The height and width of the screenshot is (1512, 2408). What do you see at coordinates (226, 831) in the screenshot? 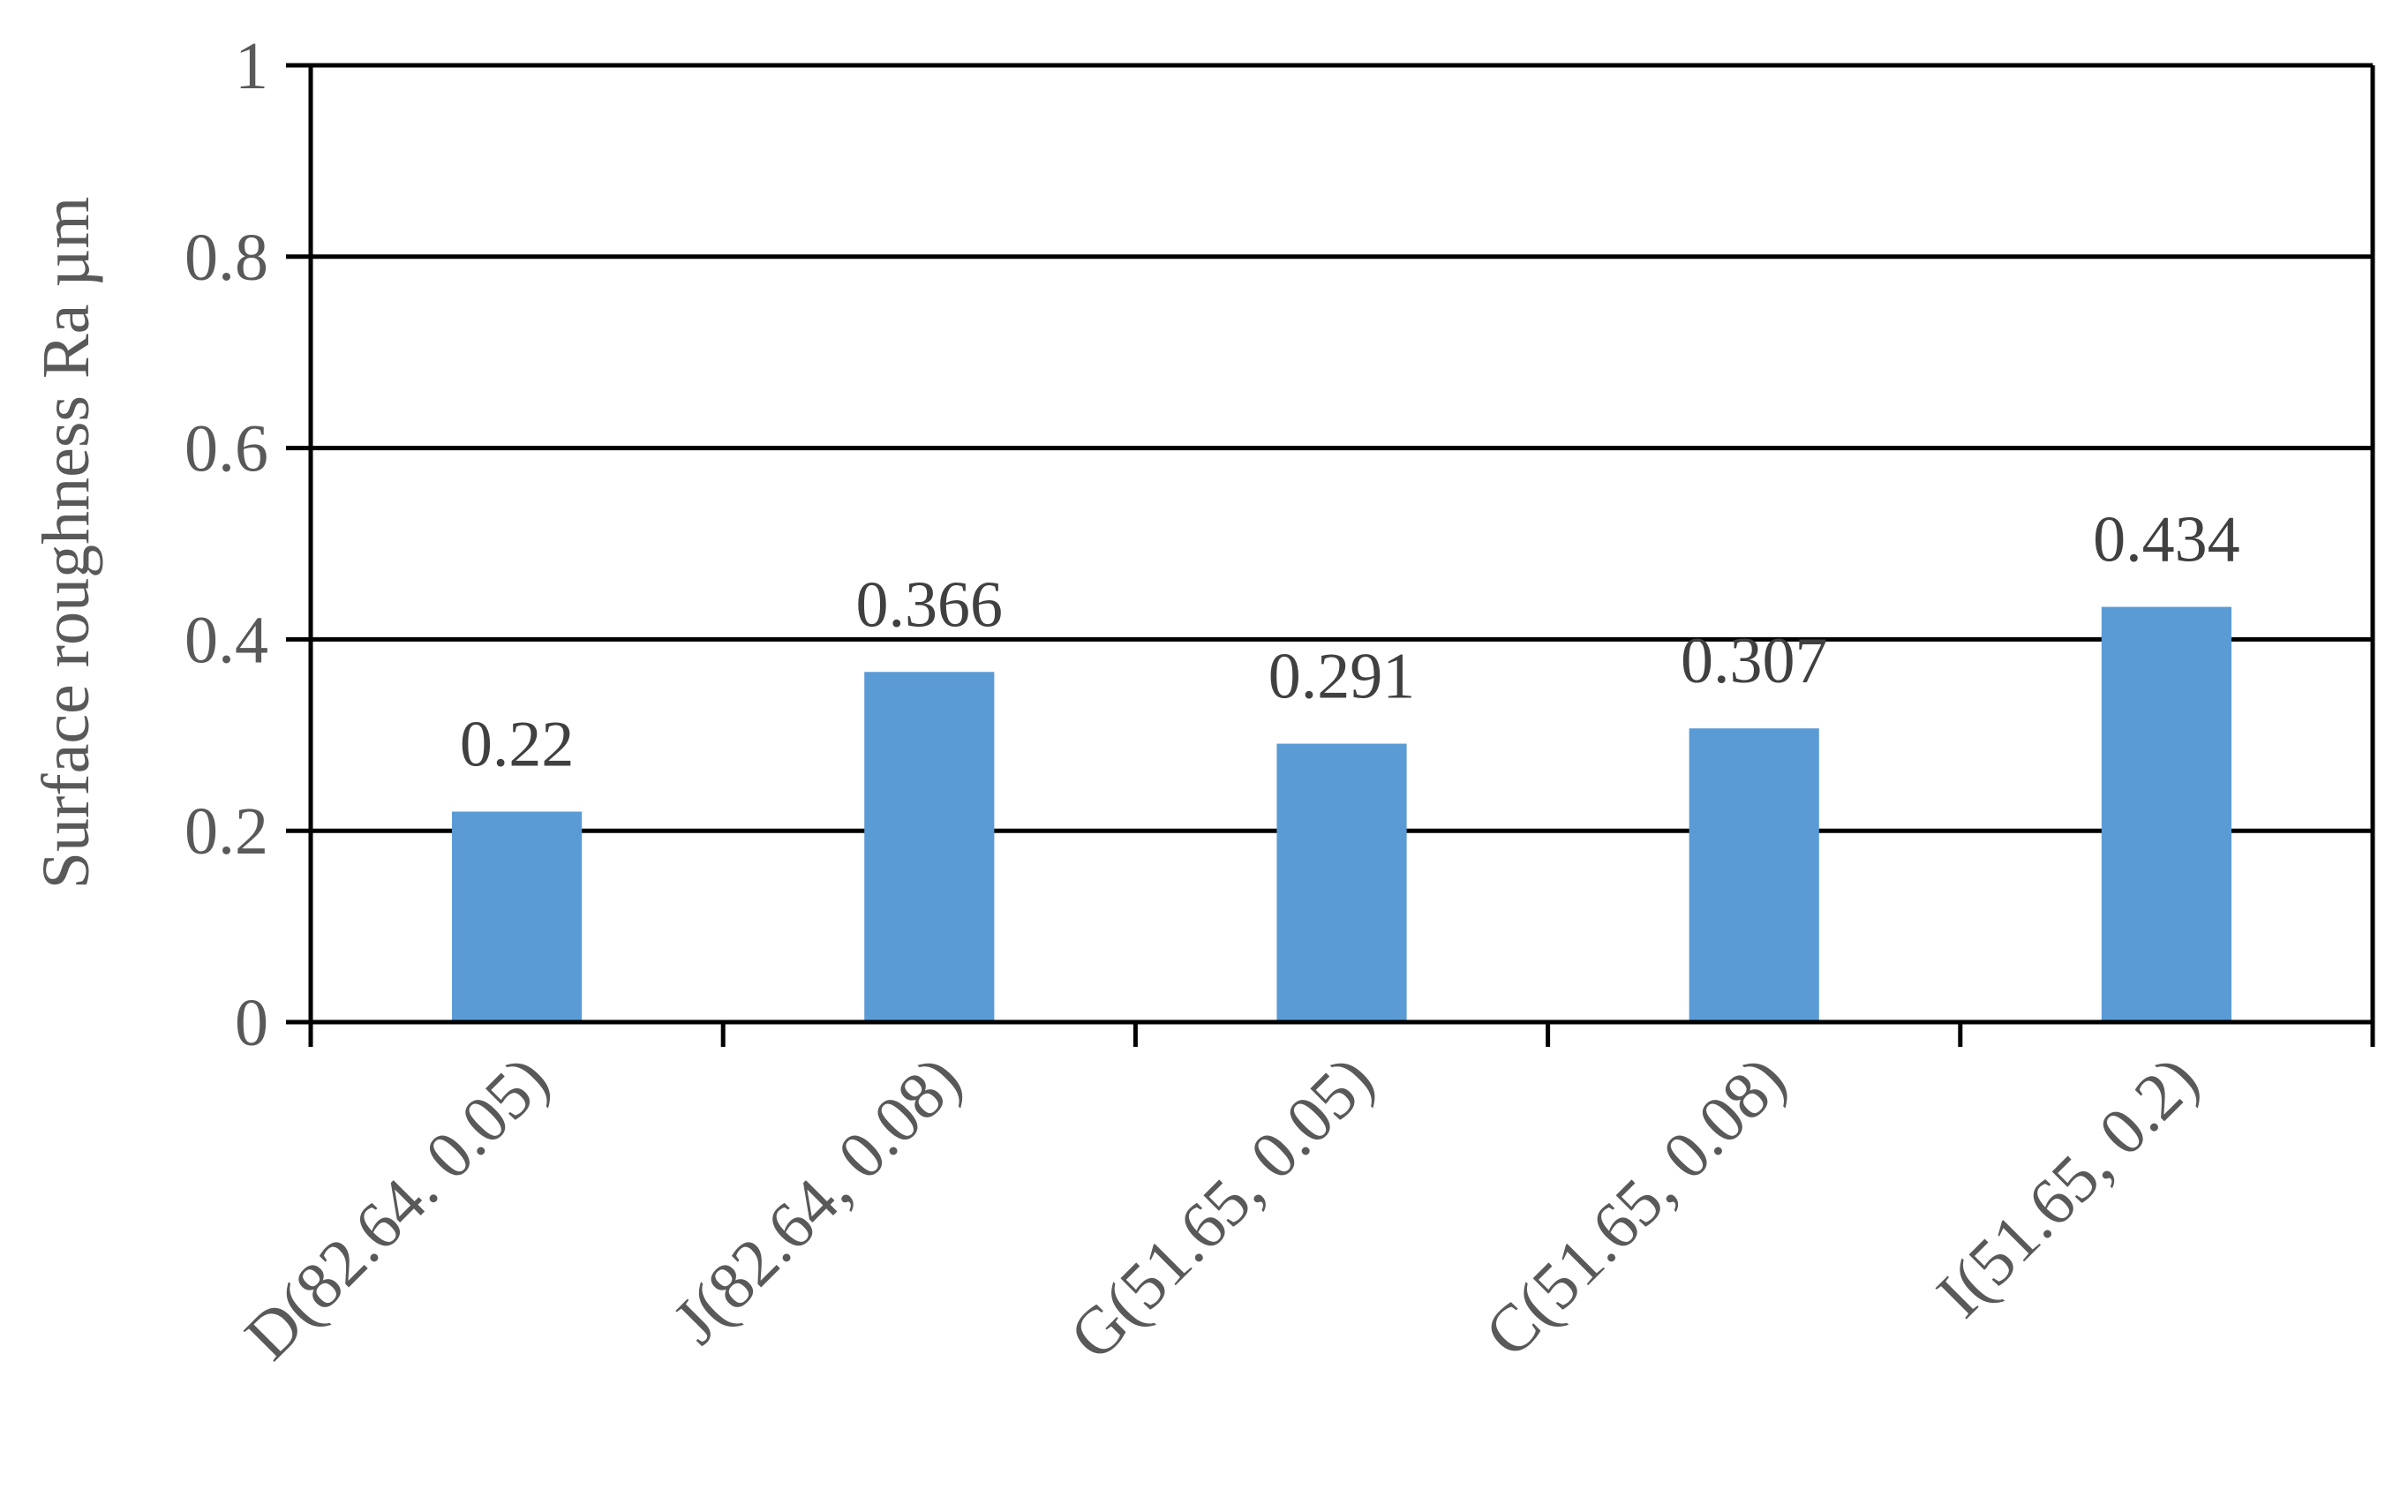
I see `y-tick-label: 0.2` at bounding box center [226, 831].